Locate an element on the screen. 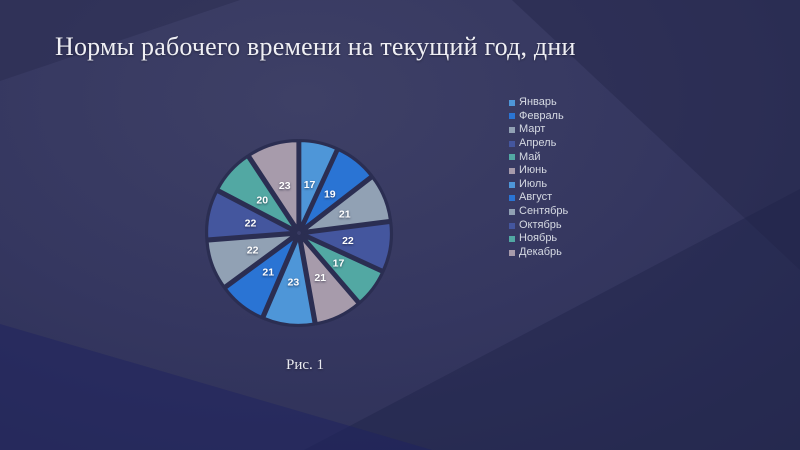  legend-item: Январь is located at coordinates (538, 103).